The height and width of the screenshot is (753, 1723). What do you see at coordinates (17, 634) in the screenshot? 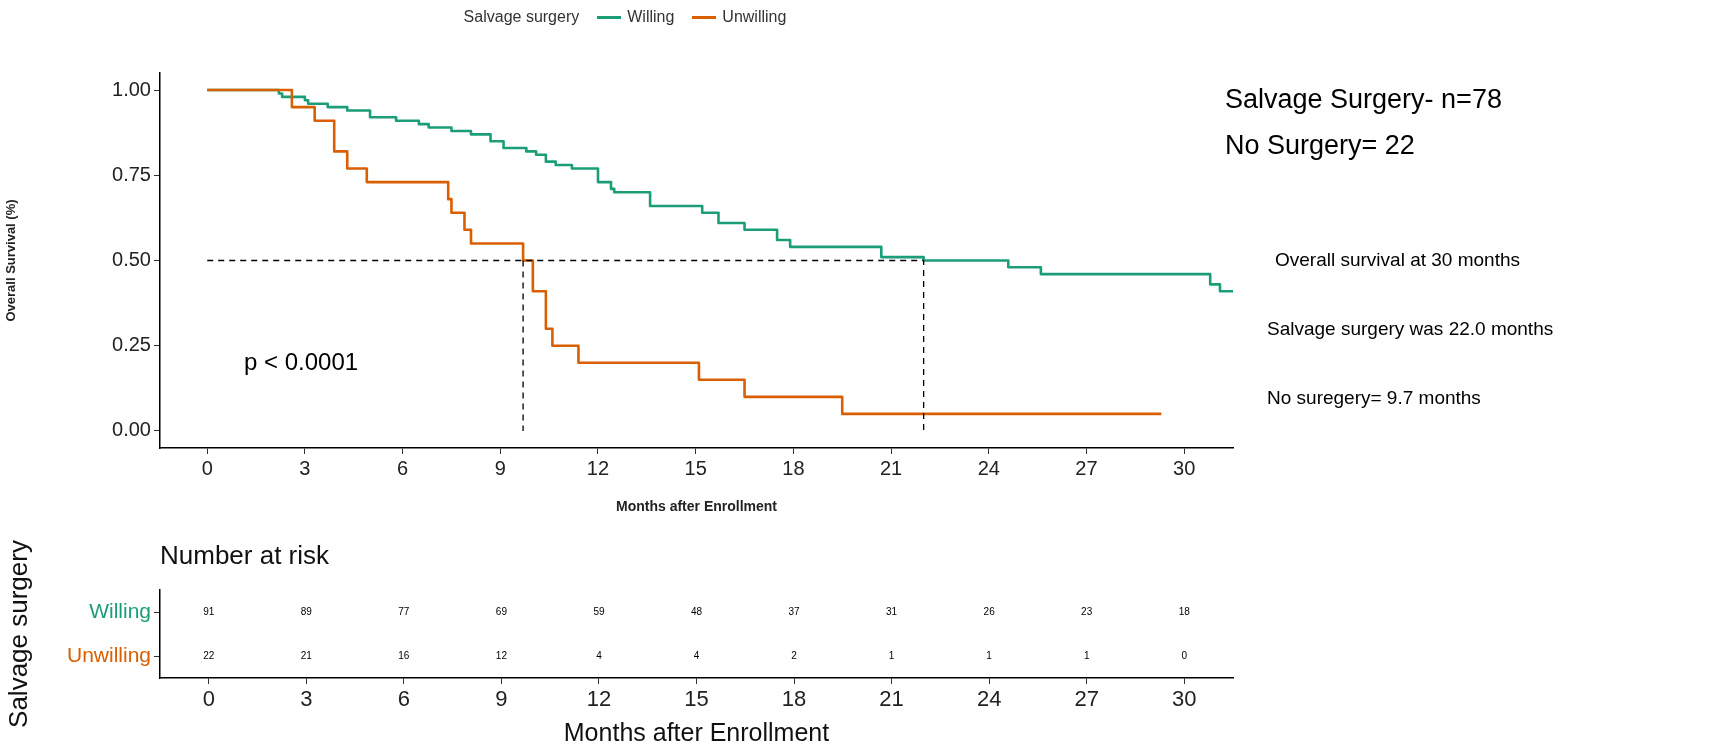
I see `y-axis-title: Salvage surgery` at bounding box center [17, 634].